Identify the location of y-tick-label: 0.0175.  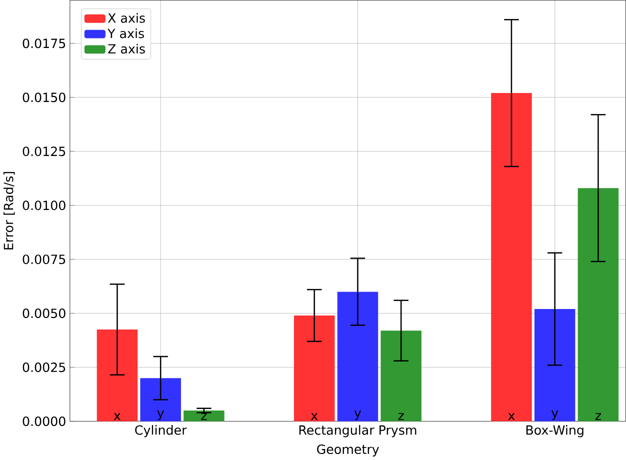
(44, 43).